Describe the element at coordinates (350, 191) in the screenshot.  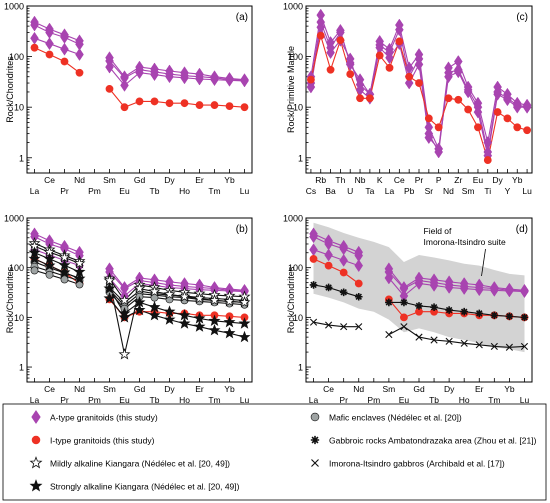
I see `x-tick-label: U` at that location.